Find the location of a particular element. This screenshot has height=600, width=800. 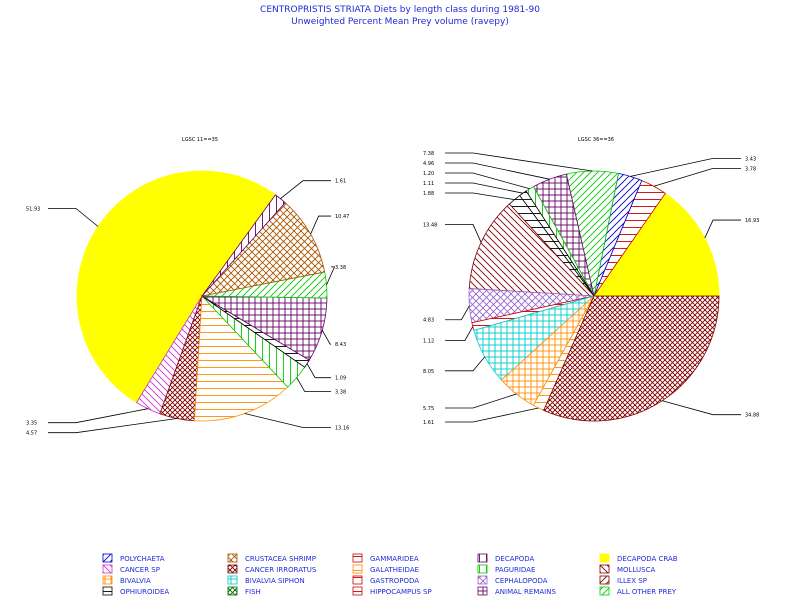

legend-label: ILLEX SP is located at coordinates (632, 581).